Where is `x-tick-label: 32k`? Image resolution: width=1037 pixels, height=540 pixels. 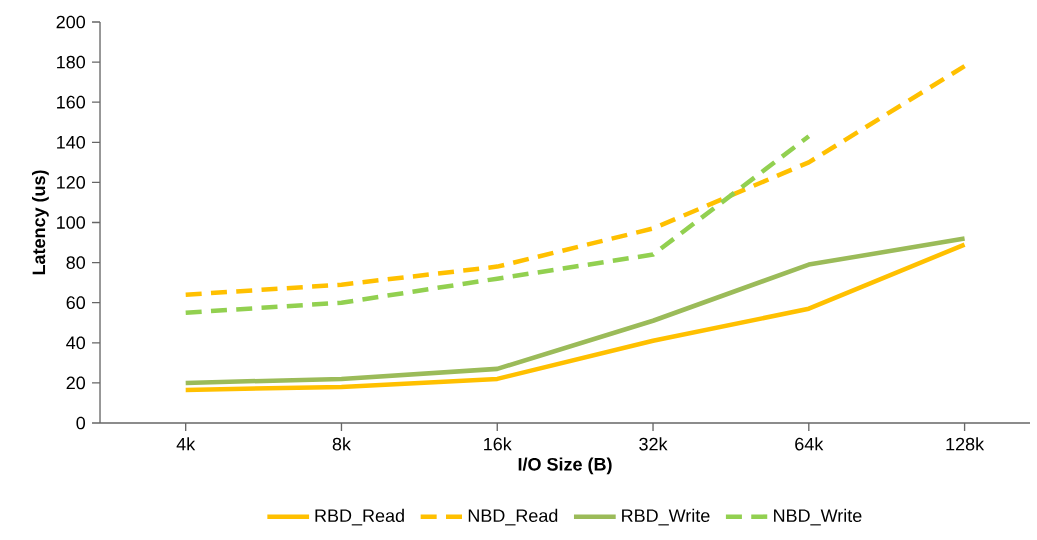
x-tick-label: 32k is located at coordinates (653, 444).